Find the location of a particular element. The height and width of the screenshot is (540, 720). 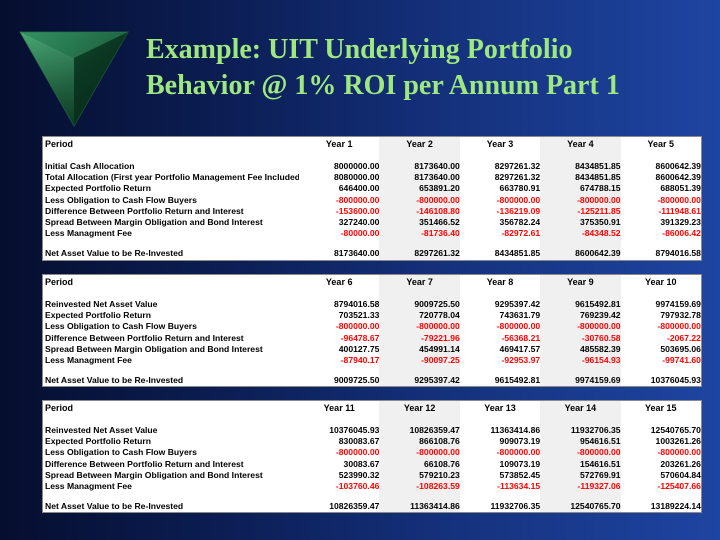

value-cell: 663780.91 is located at coordinates (520, 188).